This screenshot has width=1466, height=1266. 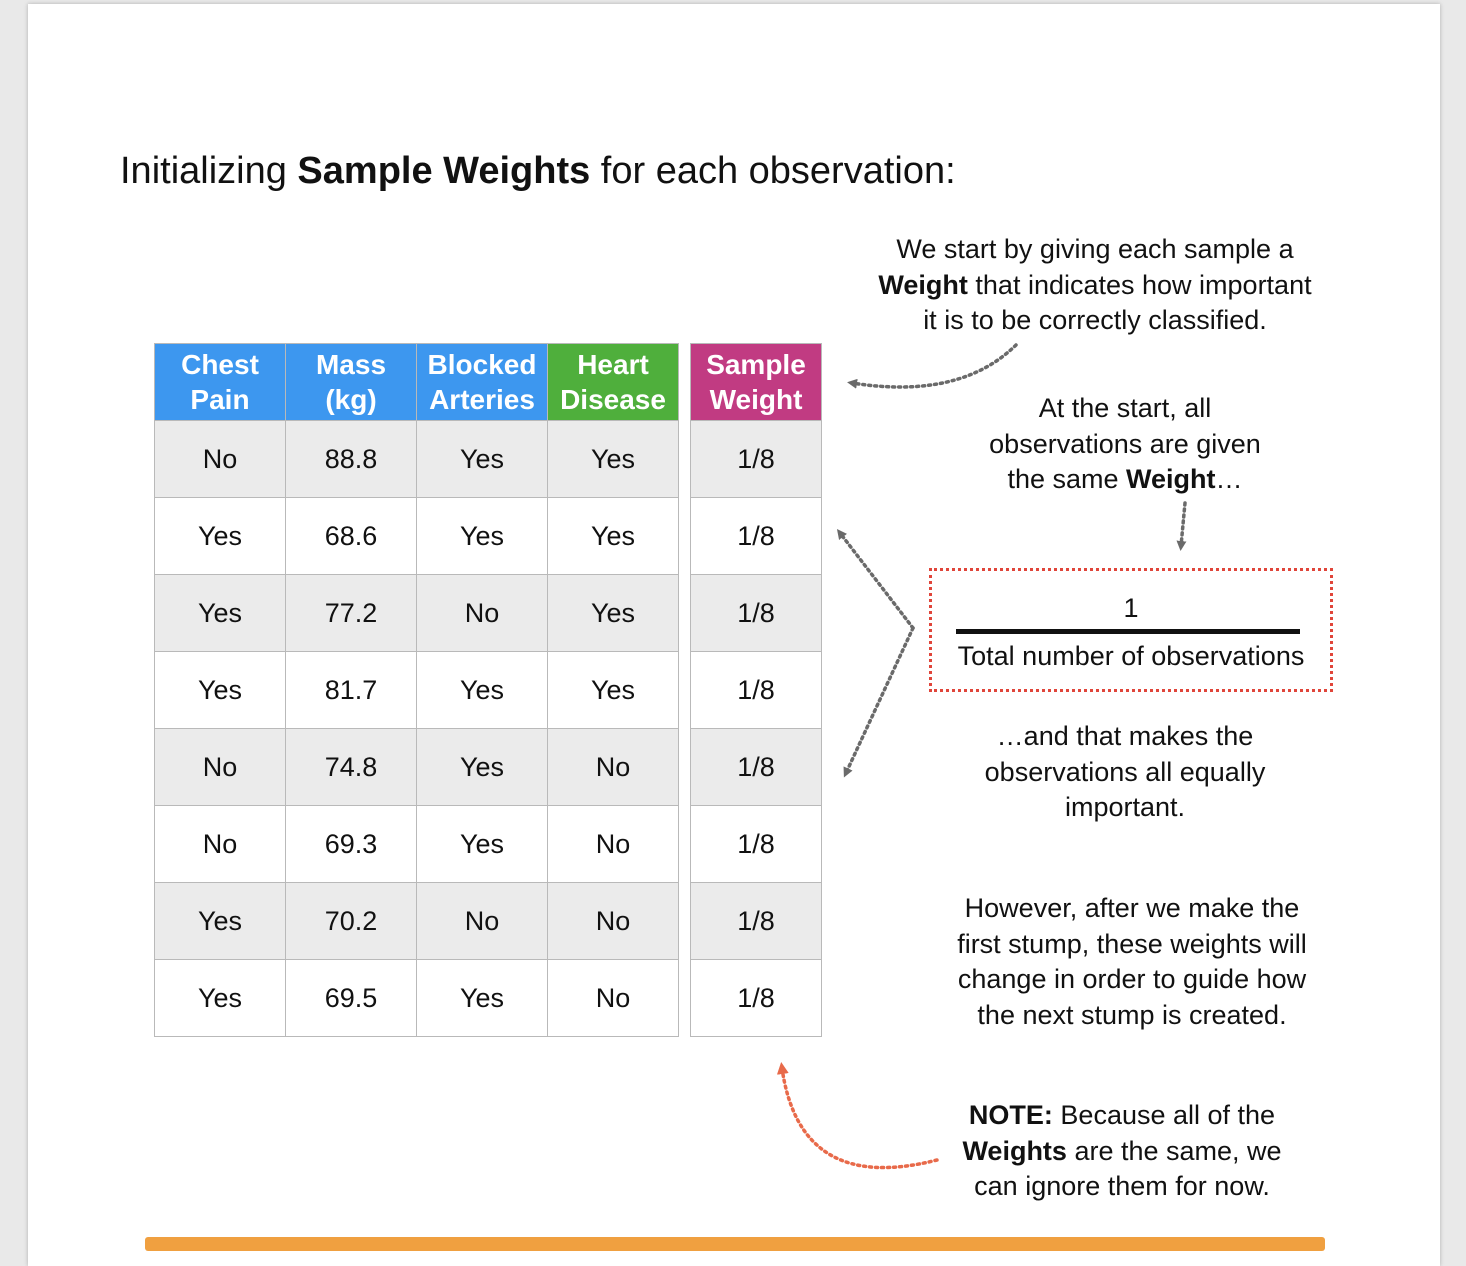 I want to click on intro-line-2: Weight that indicates how important, so click(x=1095, y=284).